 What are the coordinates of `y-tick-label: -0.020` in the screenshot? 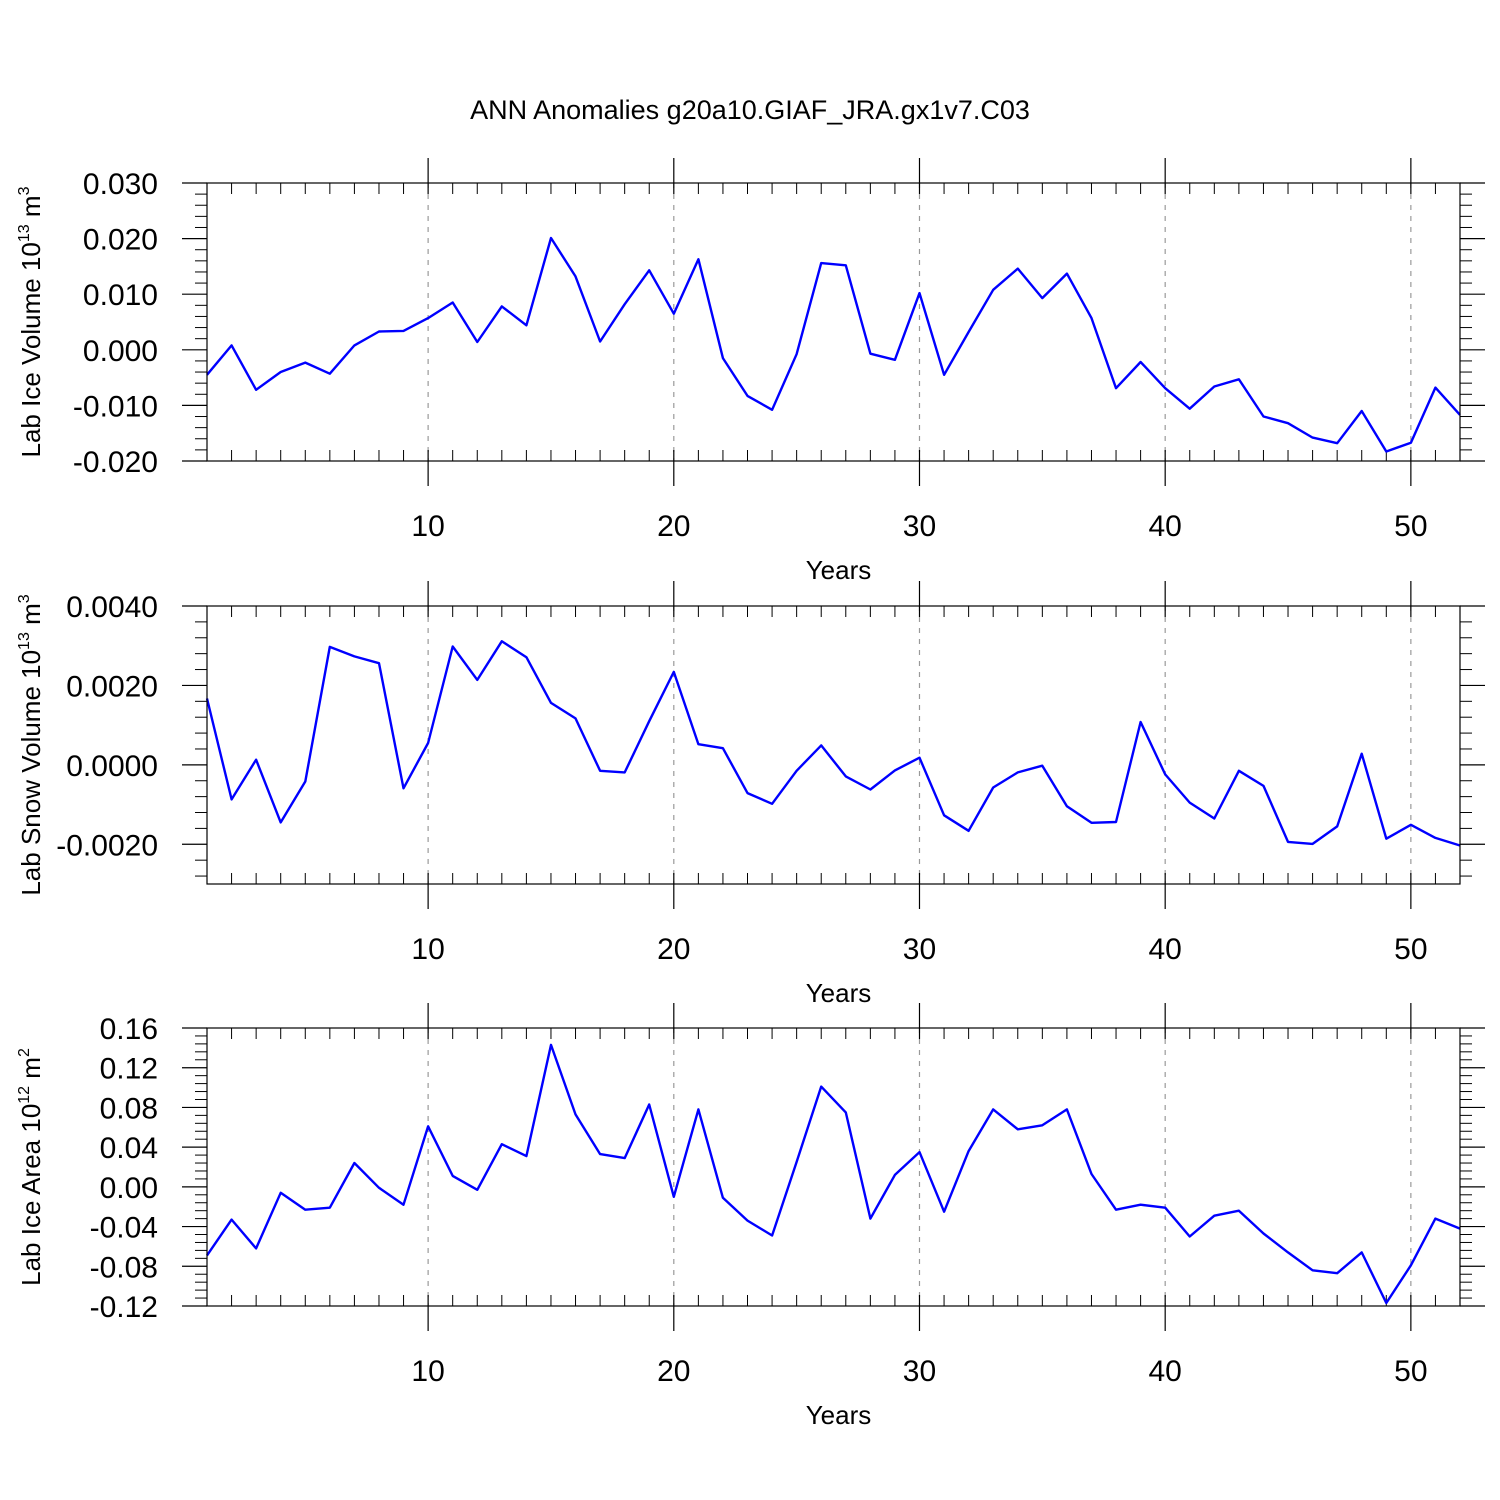 It's located at (115, 462).